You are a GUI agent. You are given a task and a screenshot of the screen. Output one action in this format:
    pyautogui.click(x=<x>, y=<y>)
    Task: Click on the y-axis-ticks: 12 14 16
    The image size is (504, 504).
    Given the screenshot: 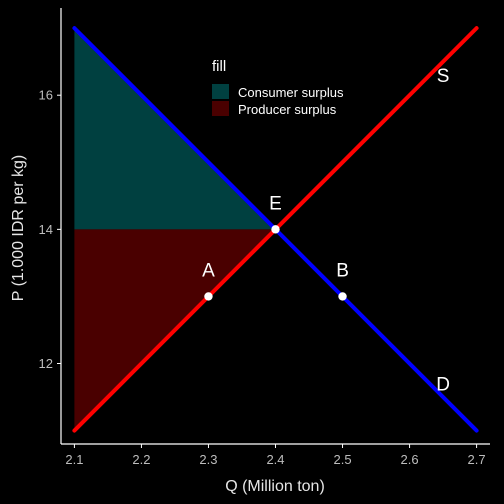 What is the action you would take?
    pyautogui.click(x=50, y=229)
    